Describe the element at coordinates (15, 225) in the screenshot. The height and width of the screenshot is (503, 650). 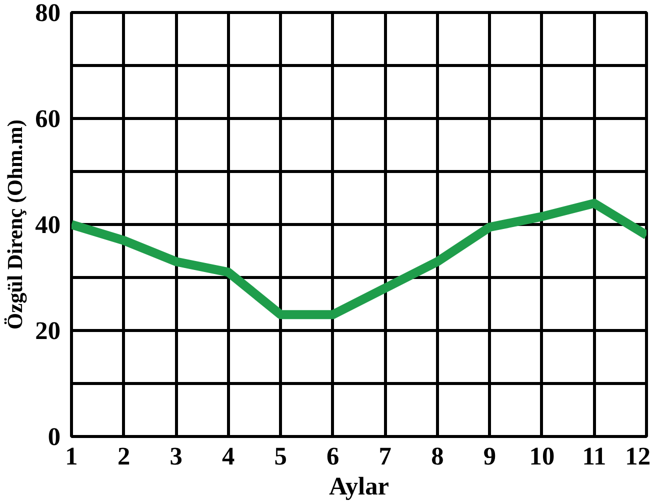
I see `y-axis-title: Özgül Direnç (Ohm.m)` at that location.